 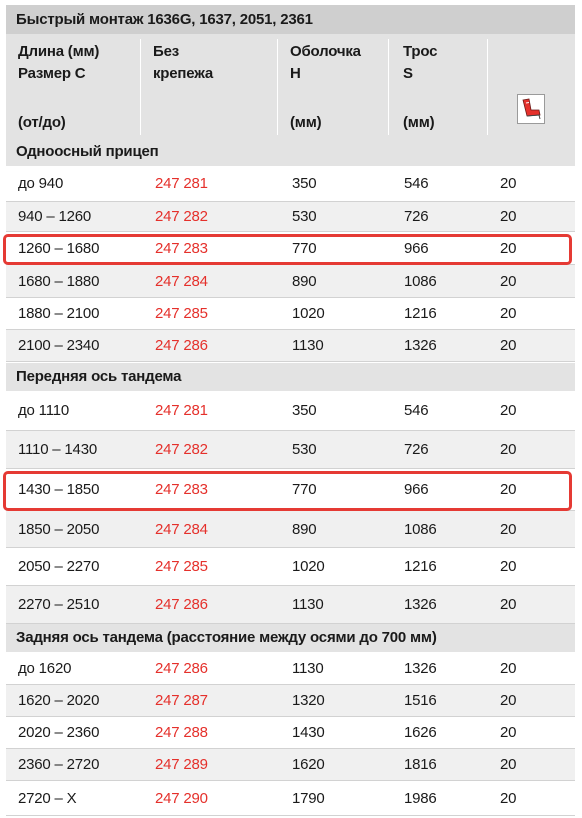 I want to click on cell-length: 2720 – X, so click(x=47, y=798).